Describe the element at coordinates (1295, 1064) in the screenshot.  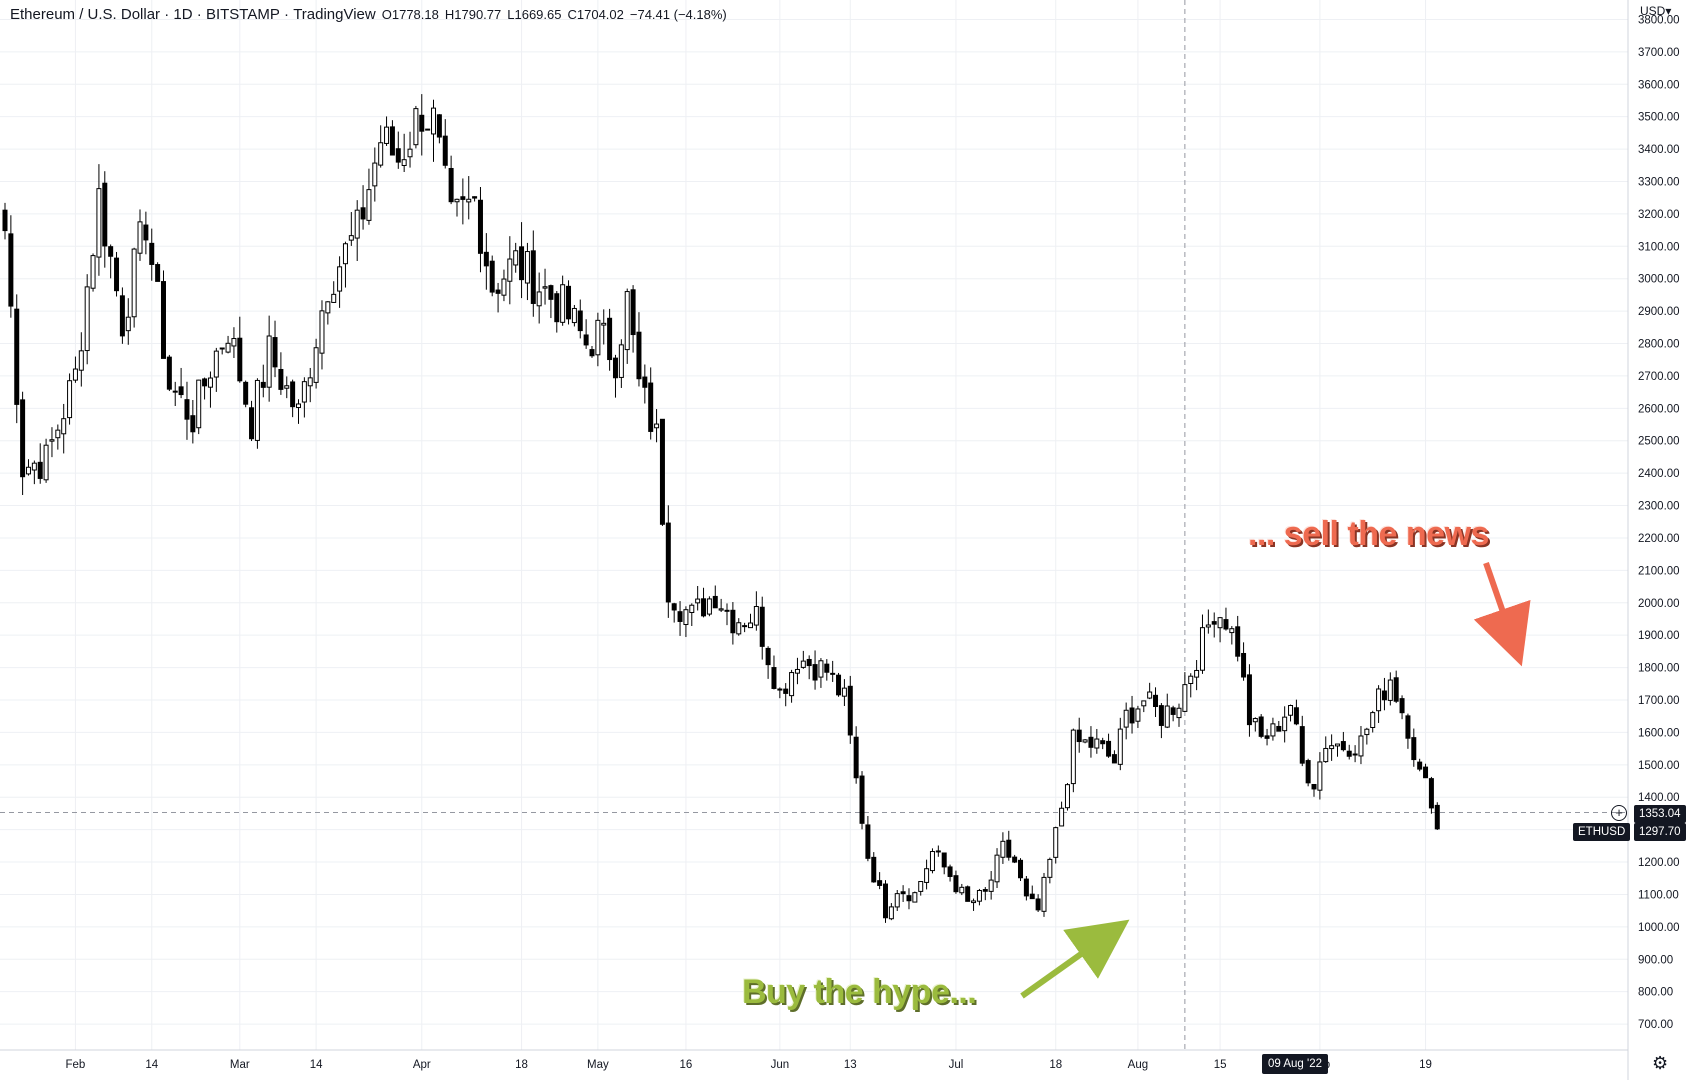
I see `crosshair-date-tag: 09 Aug '22` at that location.